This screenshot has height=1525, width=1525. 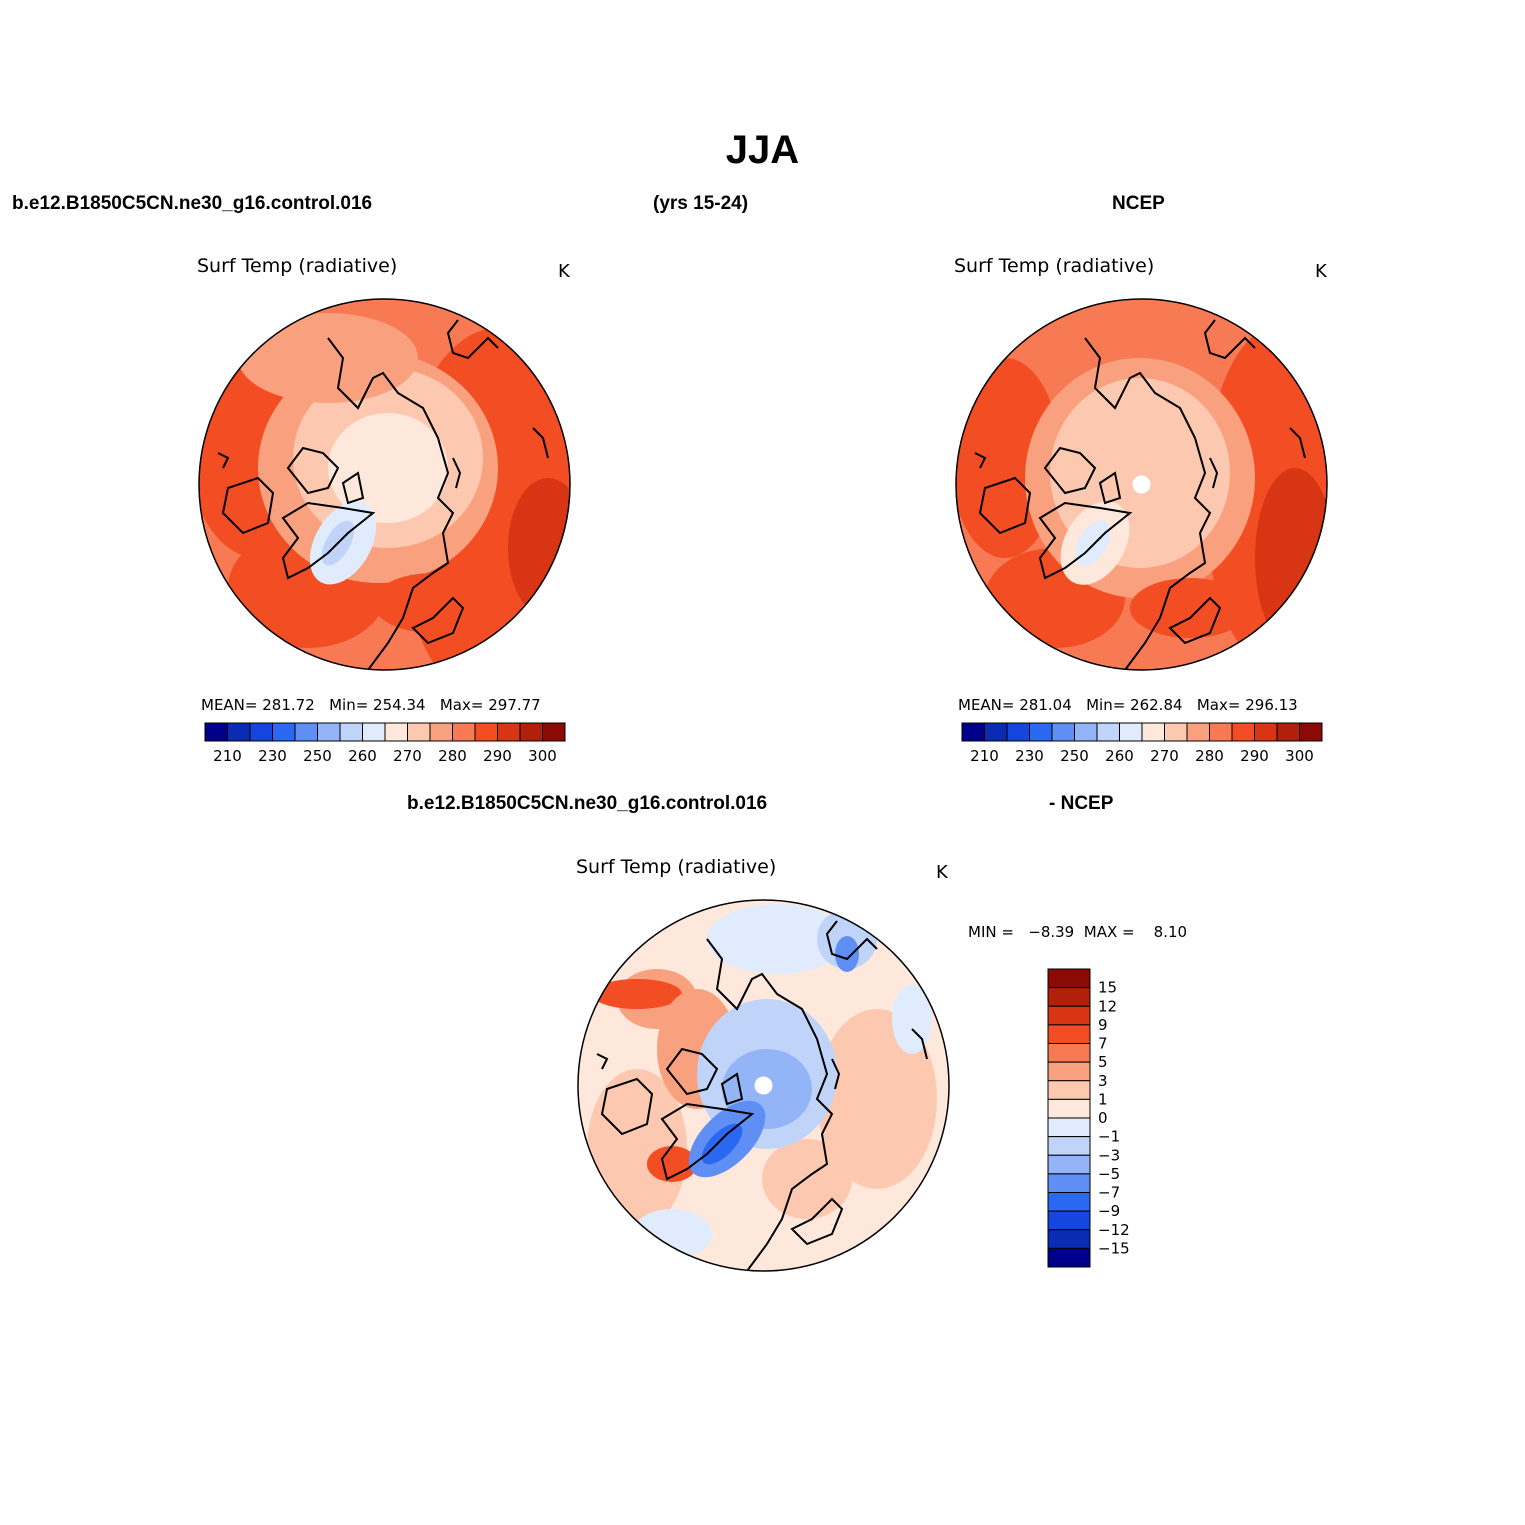 I want to click on figure-title: JJA, so click(x=762, y=150).